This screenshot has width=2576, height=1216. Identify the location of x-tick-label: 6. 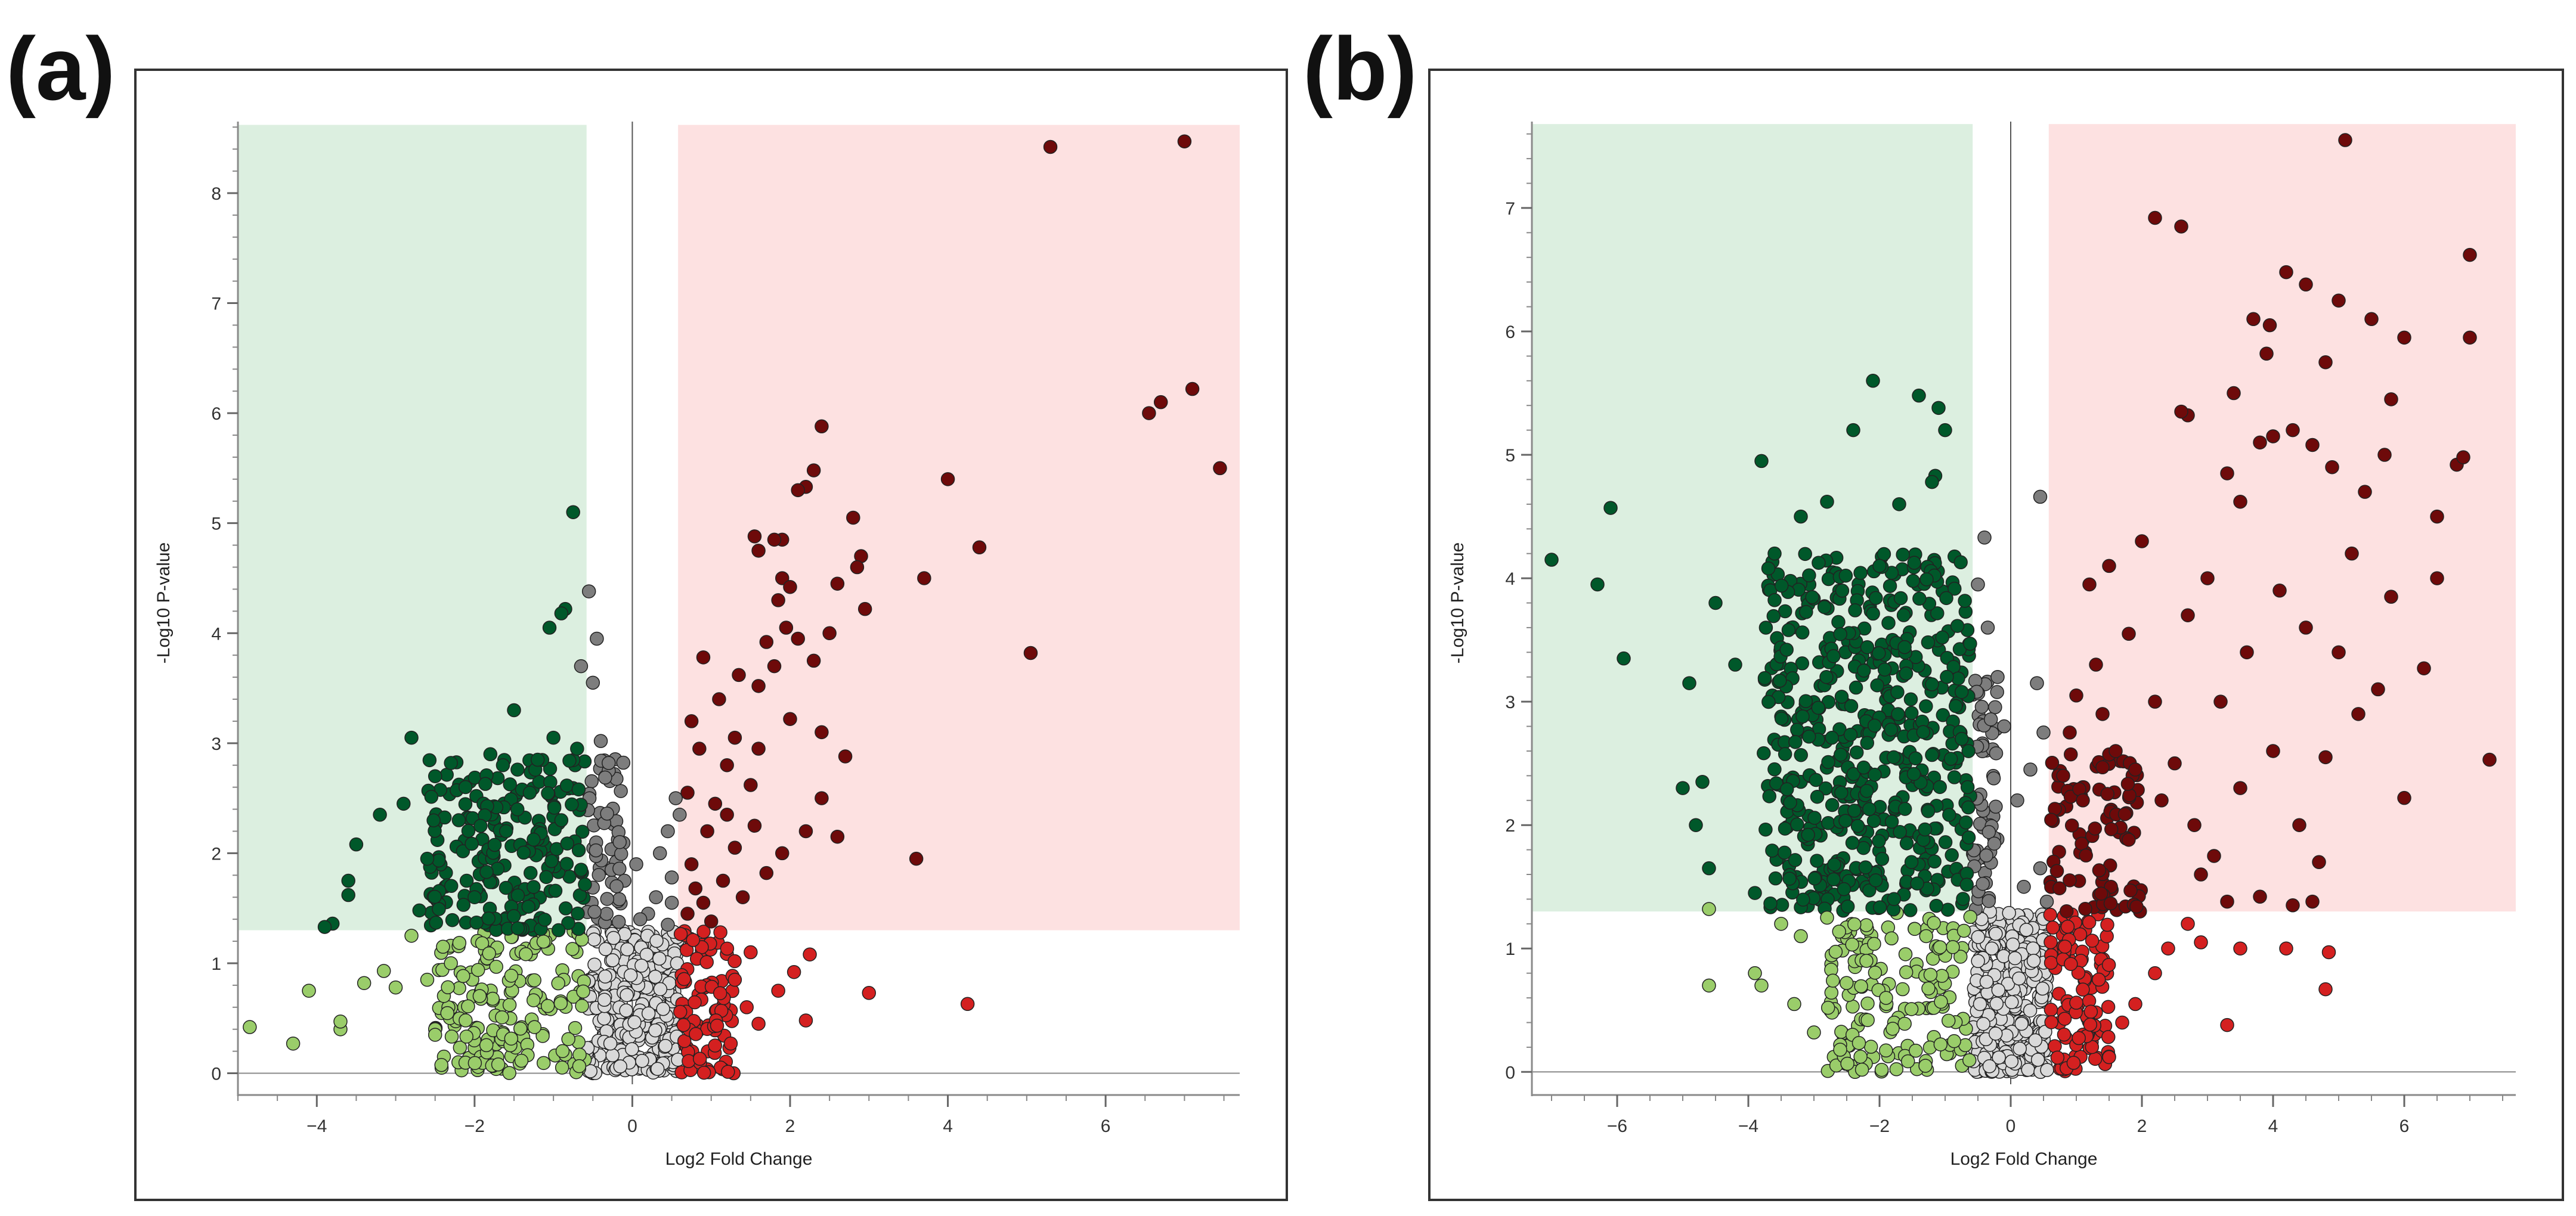
(1106, 1126).